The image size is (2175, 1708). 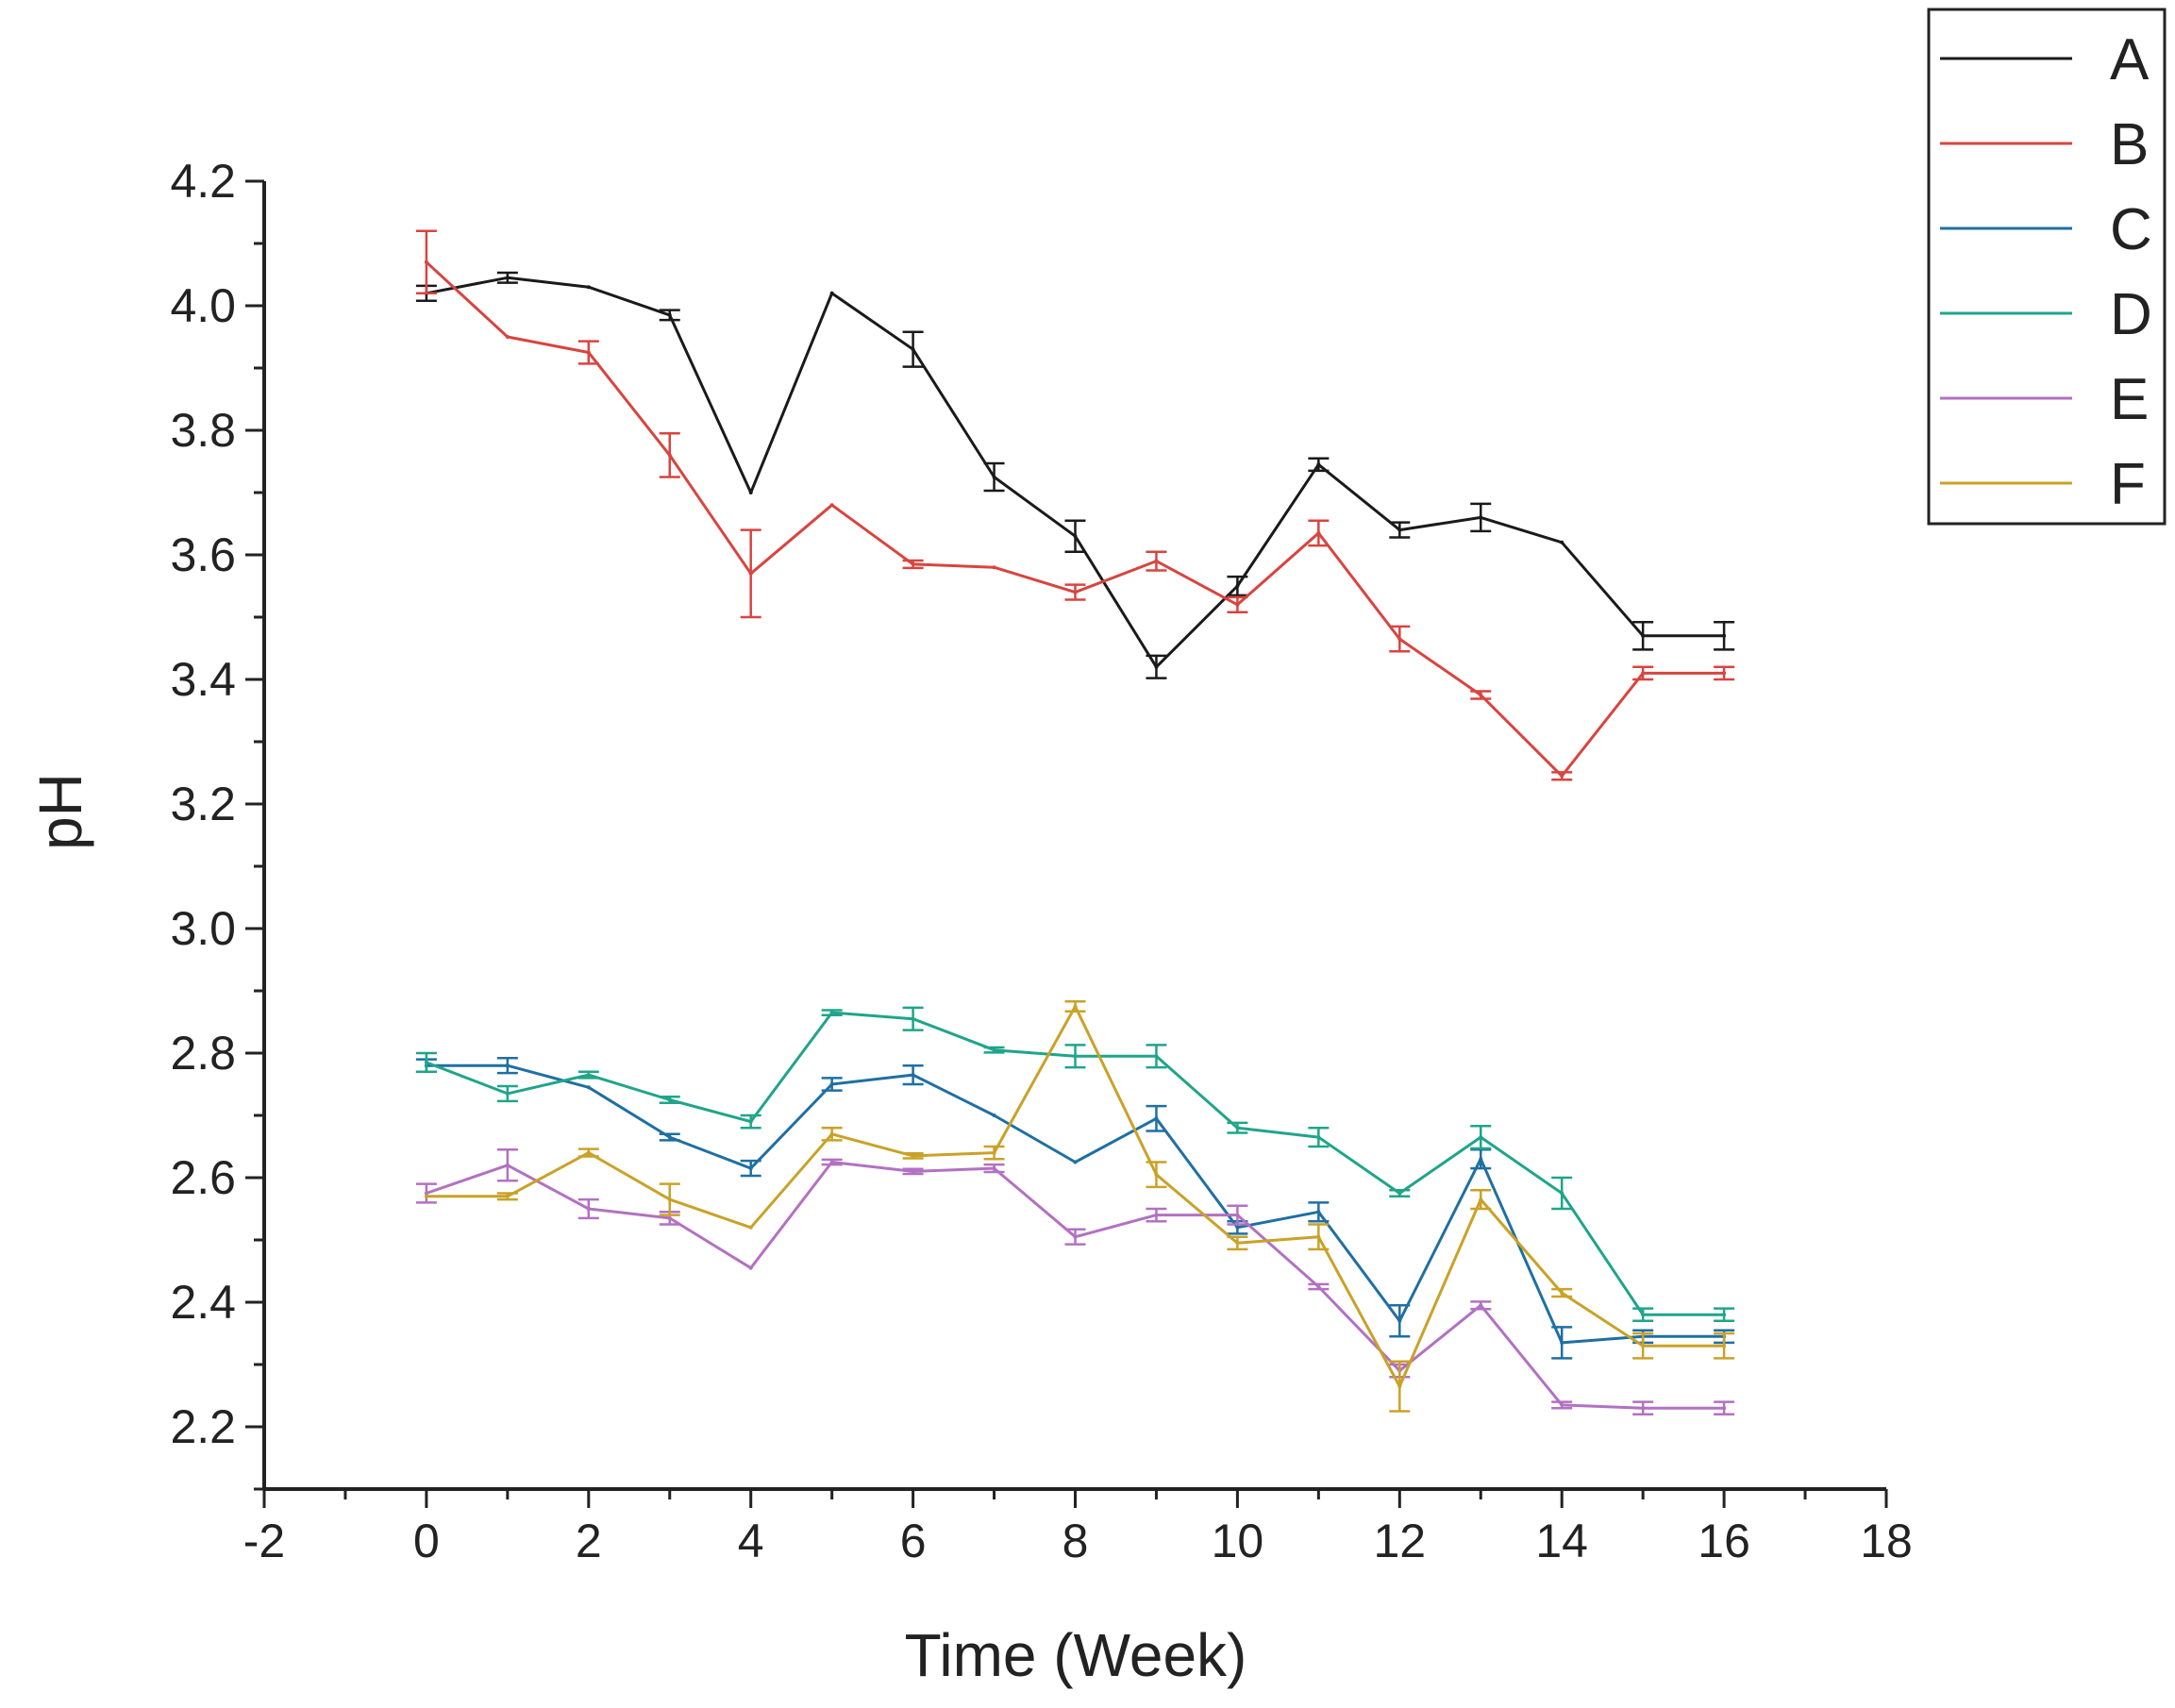 I want to click on x-tick-label: 2, so click(x=589, y=1541).